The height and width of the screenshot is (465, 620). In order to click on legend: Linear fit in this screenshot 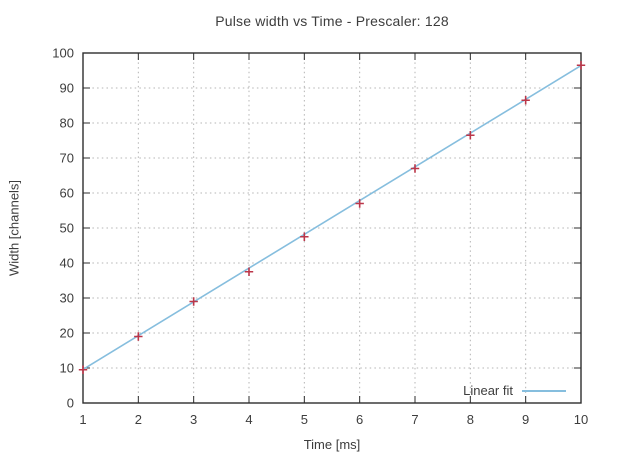, I will do `click(514, 390)`.